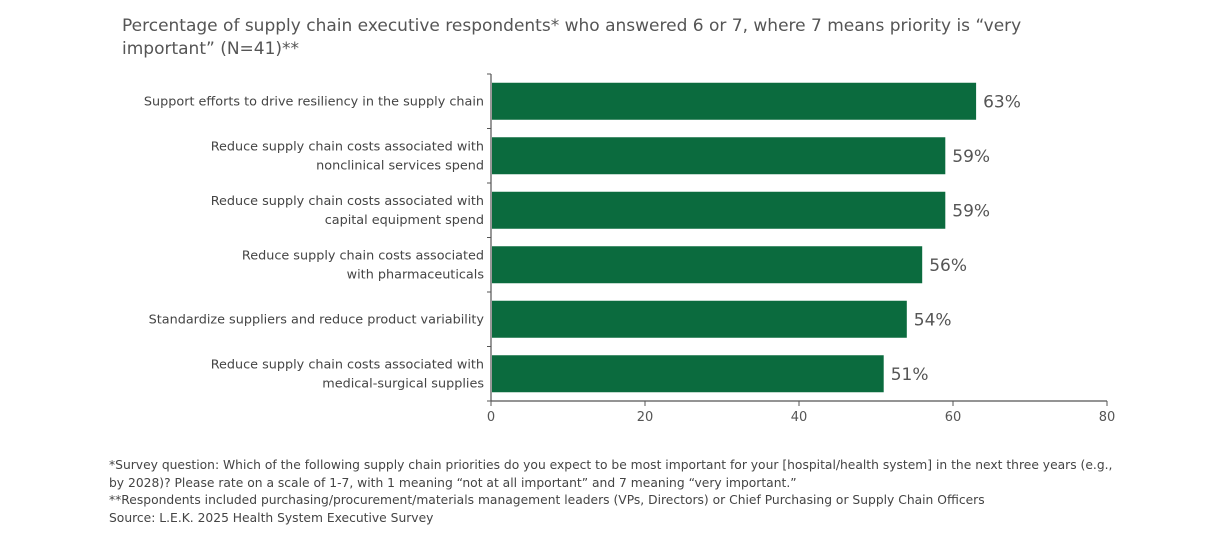  What do you see at coordinates (363, 255) in the screenshot?
I see `category-label: Reduce supply chain costs associated` at bounding box center [363, 255].